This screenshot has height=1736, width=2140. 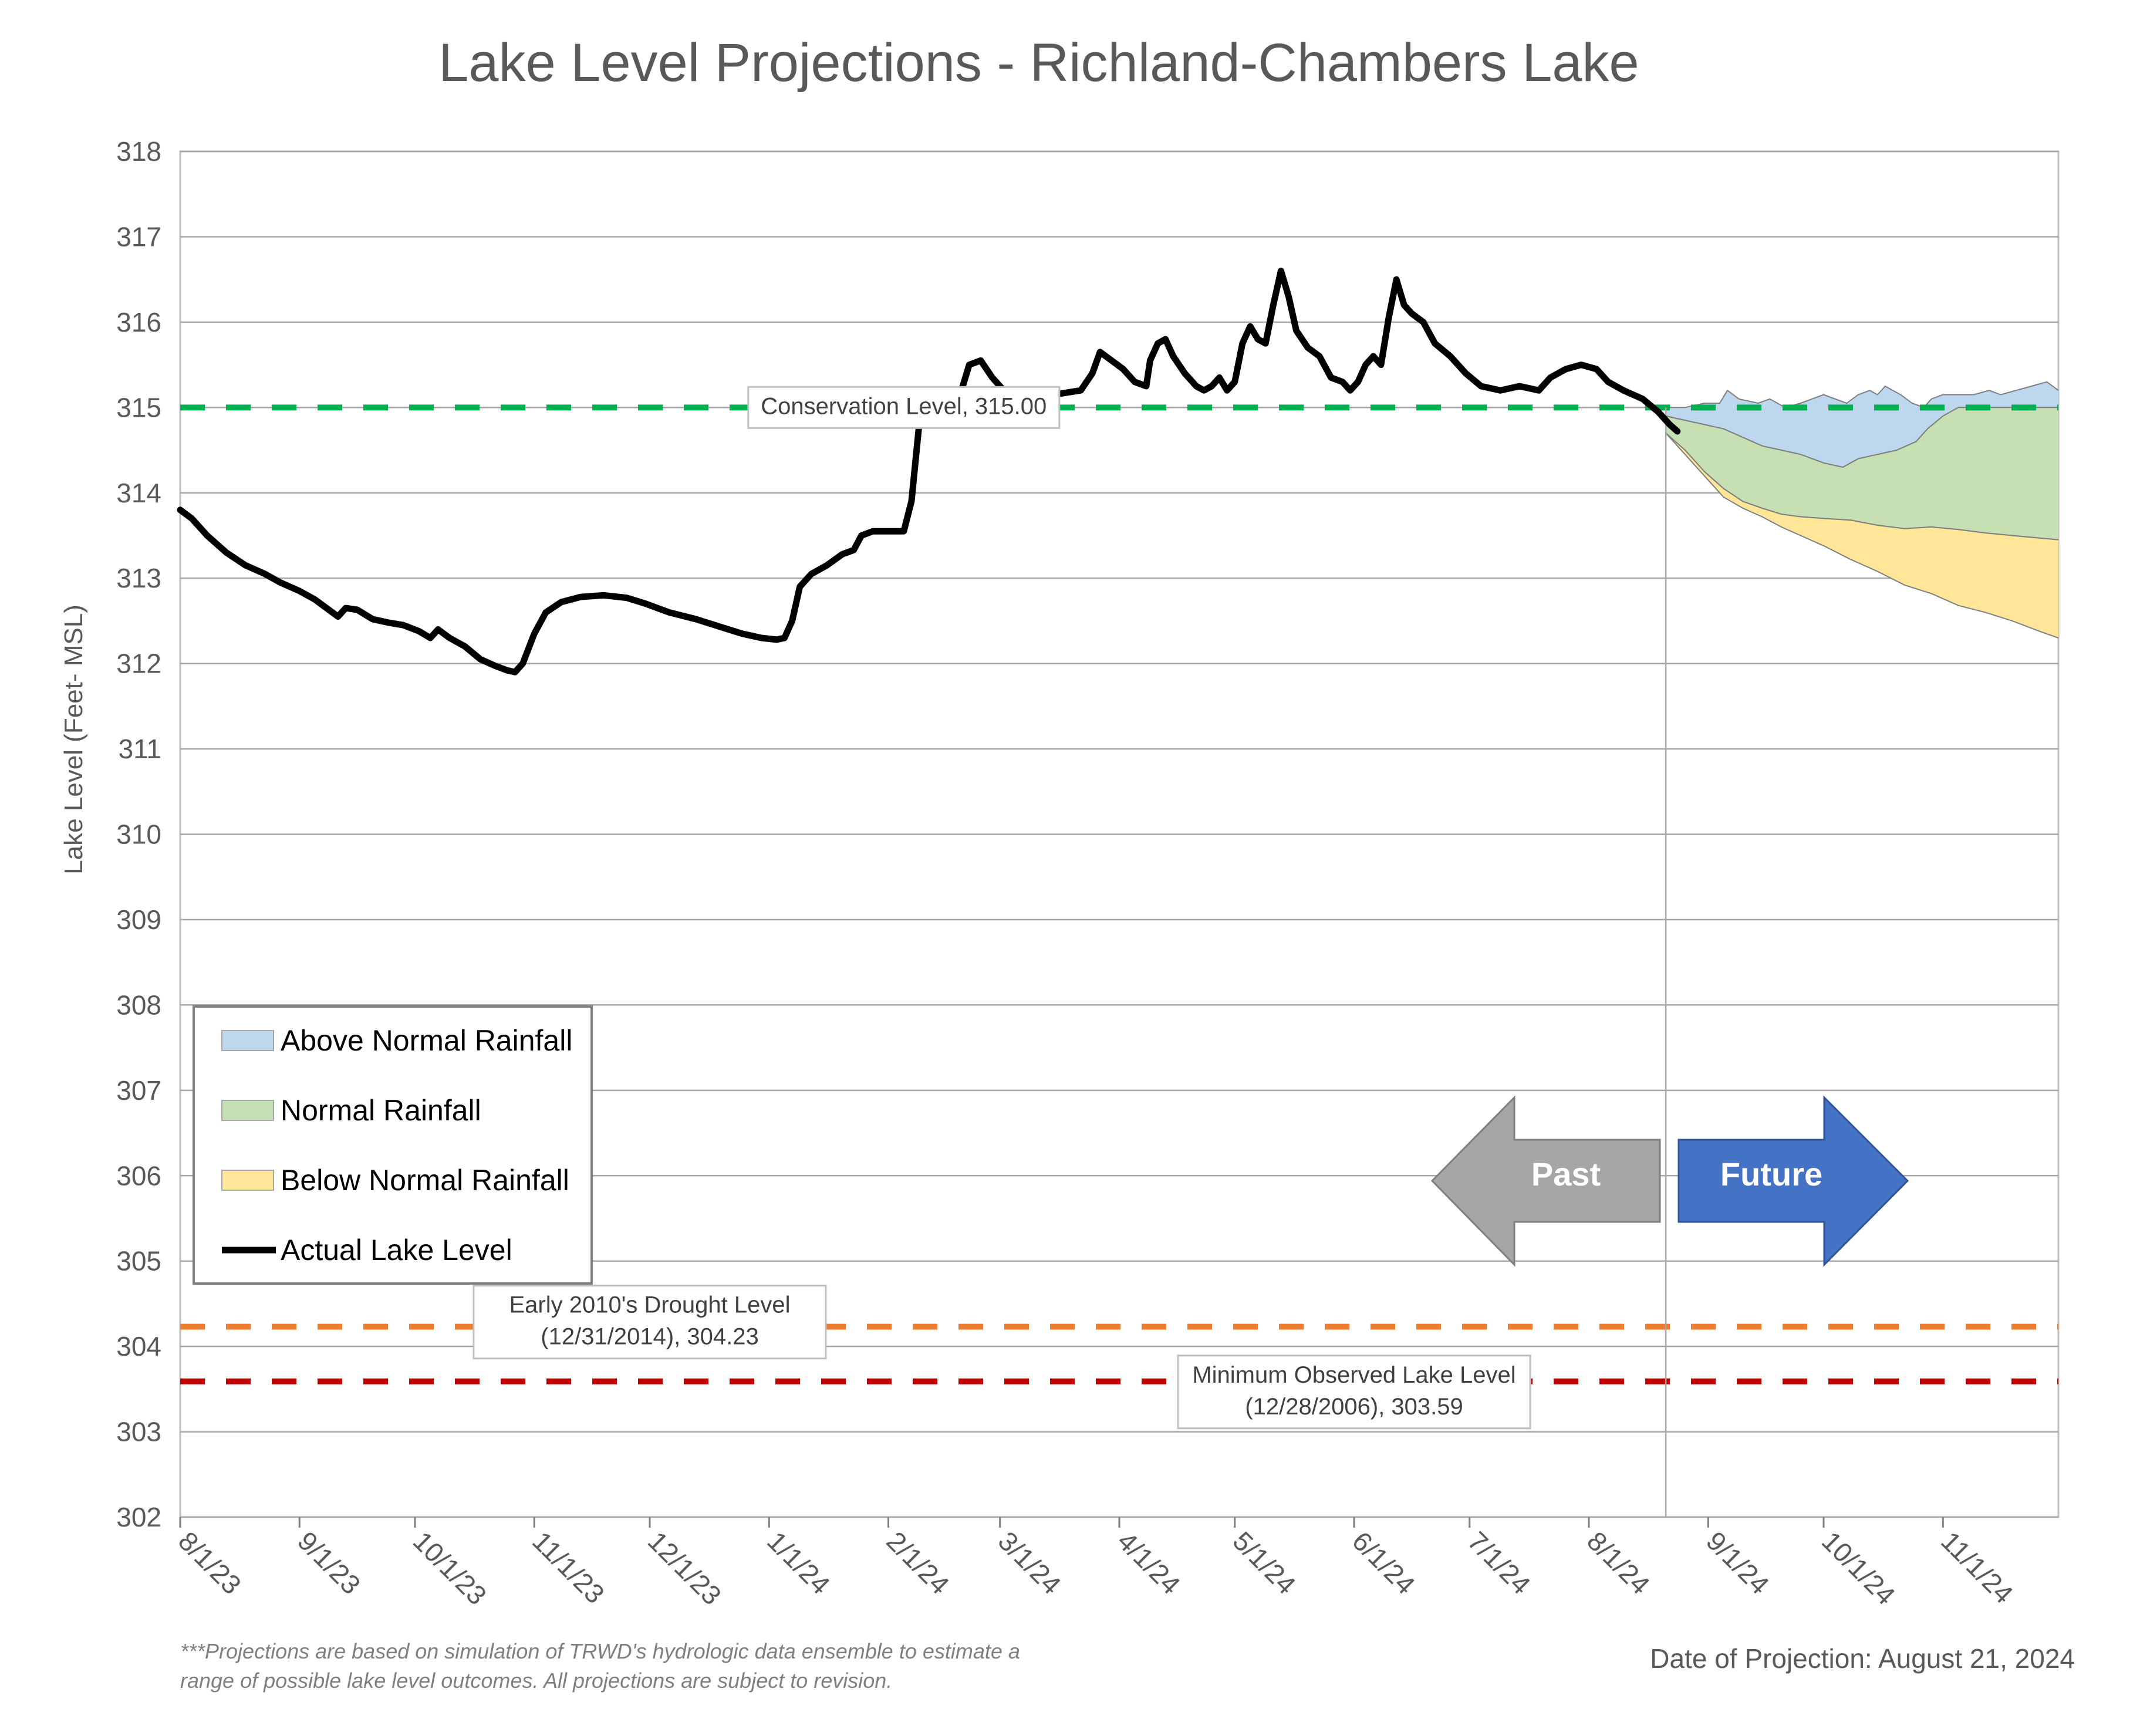 I want to click on conservation-level-callout, so click(x=904, y=408).